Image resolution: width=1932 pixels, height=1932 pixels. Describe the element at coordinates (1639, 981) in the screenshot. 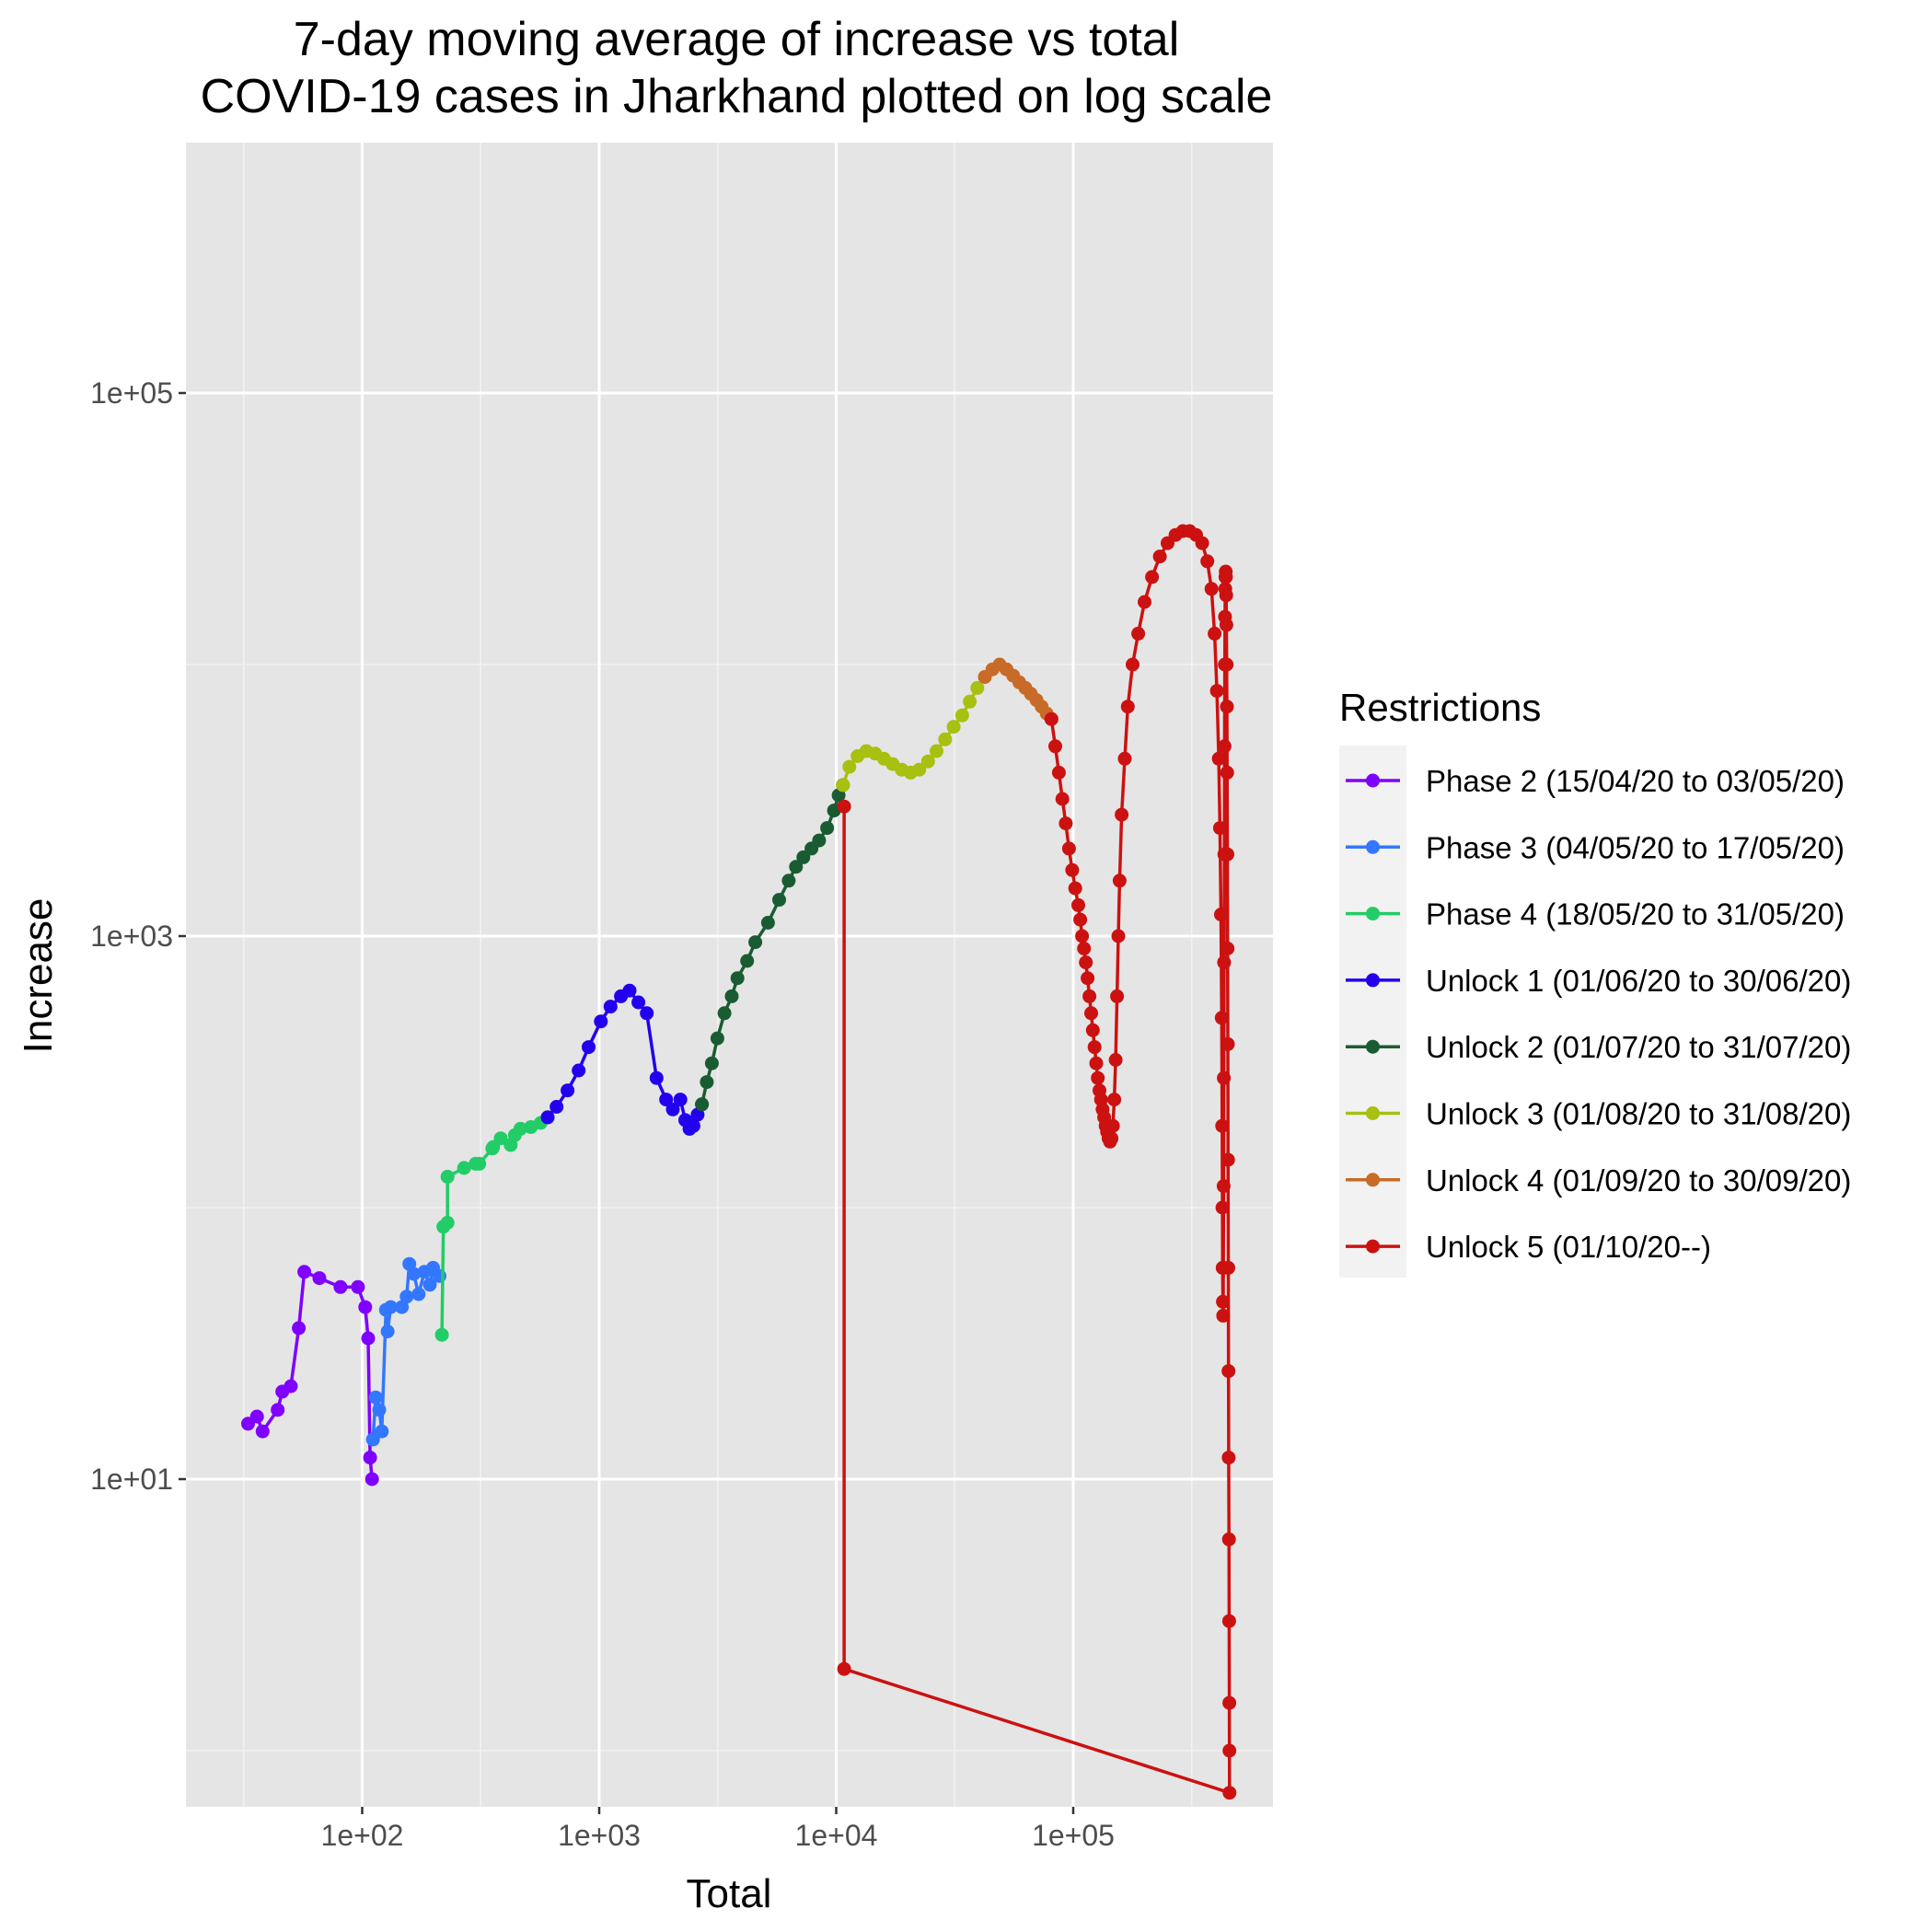

I see `legend-label: Unlock 1 (01/06/20 to 30/06/20)` at that location.